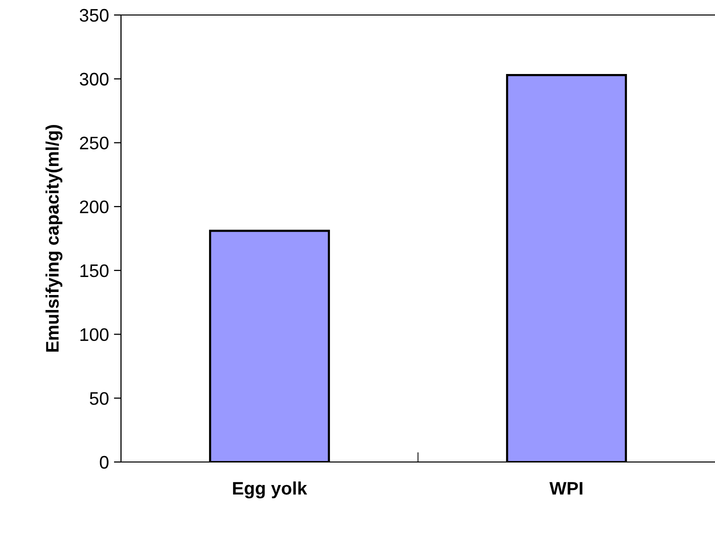  What do you see at coordinates (53, 238) in the screenshot?
I see `y-axis-title: Emulsifying capacity(ml/g)` at bounding box center [53, 238].